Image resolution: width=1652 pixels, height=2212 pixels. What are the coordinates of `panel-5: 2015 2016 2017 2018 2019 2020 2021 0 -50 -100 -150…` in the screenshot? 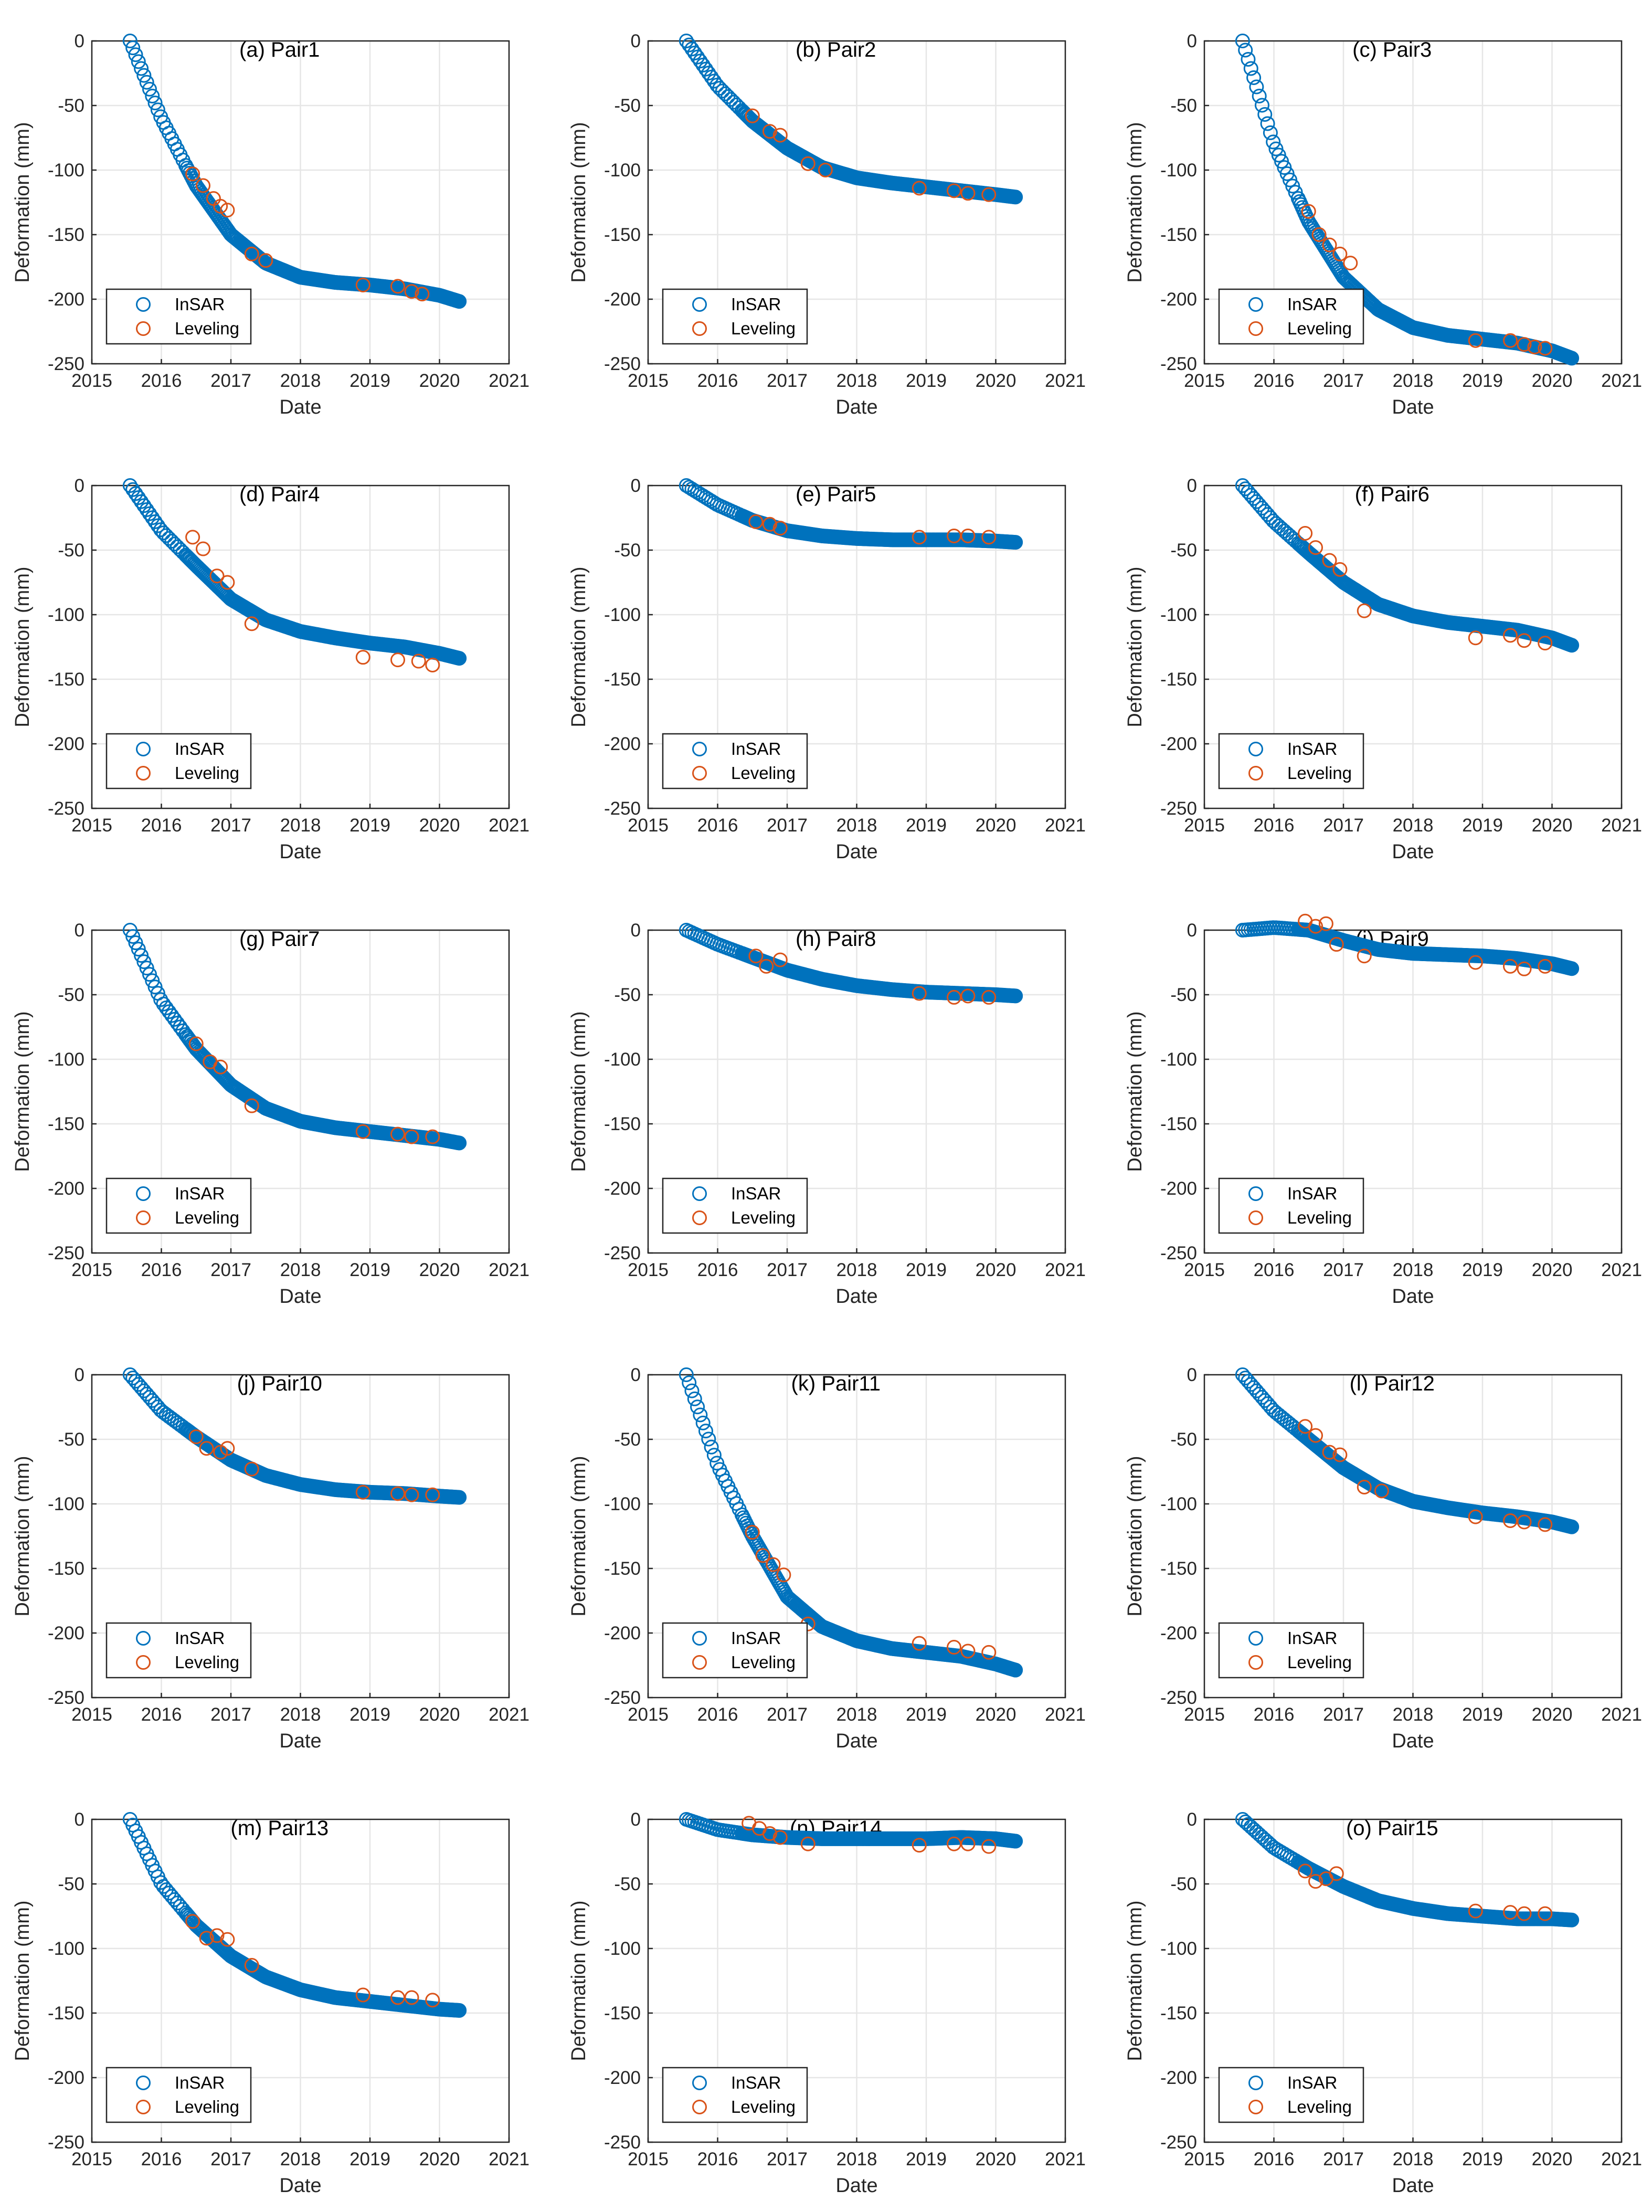 It's located at (827, 669).